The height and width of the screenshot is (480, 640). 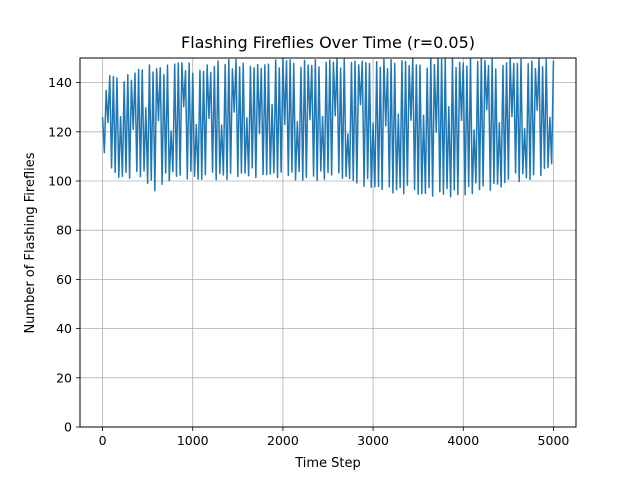 What do you see at coordinates (68, 427) in the screenshot?
I see `y-tick-label: 0` at bounding box center [68, 427].